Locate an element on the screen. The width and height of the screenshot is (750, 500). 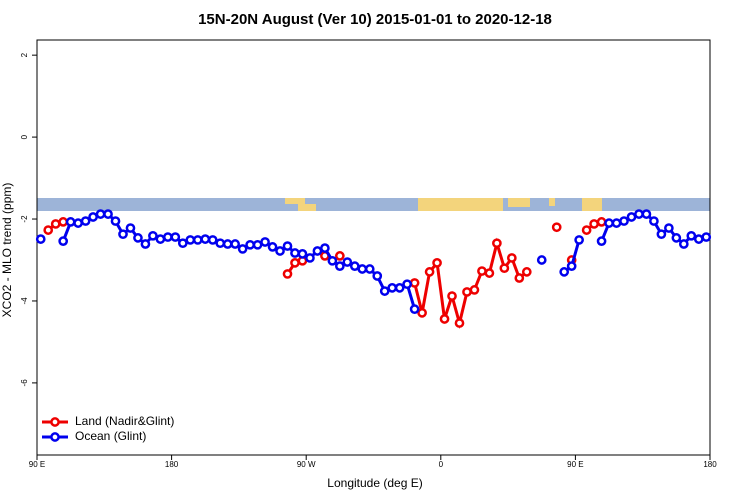
y-tick-label: -2 is located at coordinates (24, 219).